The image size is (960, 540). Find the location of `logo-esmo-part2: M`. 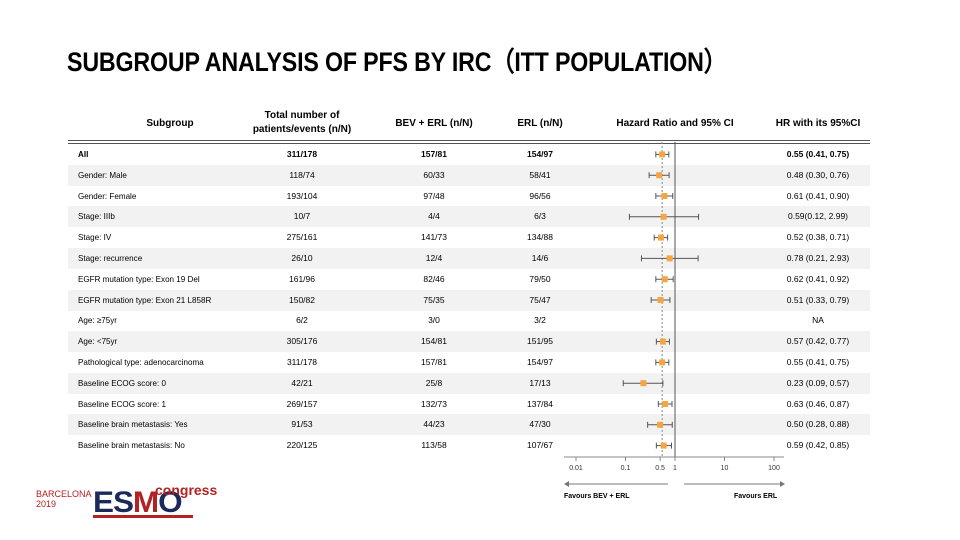

logo-esmo-part2: M is located at coordinates (145, 502).